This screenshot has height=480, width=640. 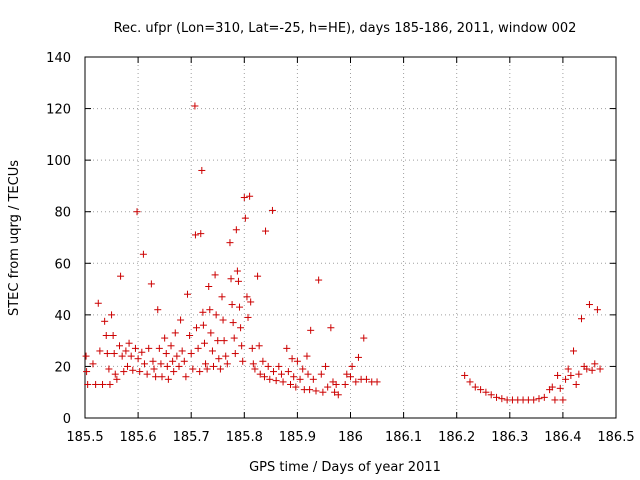 I want to click on y-tick-label: 60, so click(x=62, y=264).